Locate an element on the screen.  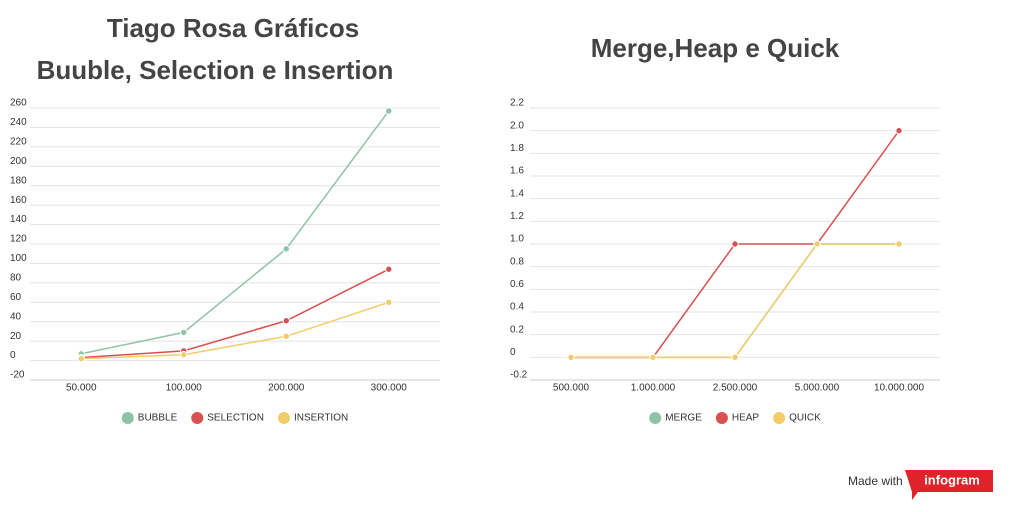
y-tick-label: 1.0 is located at coordinates (517, 239).